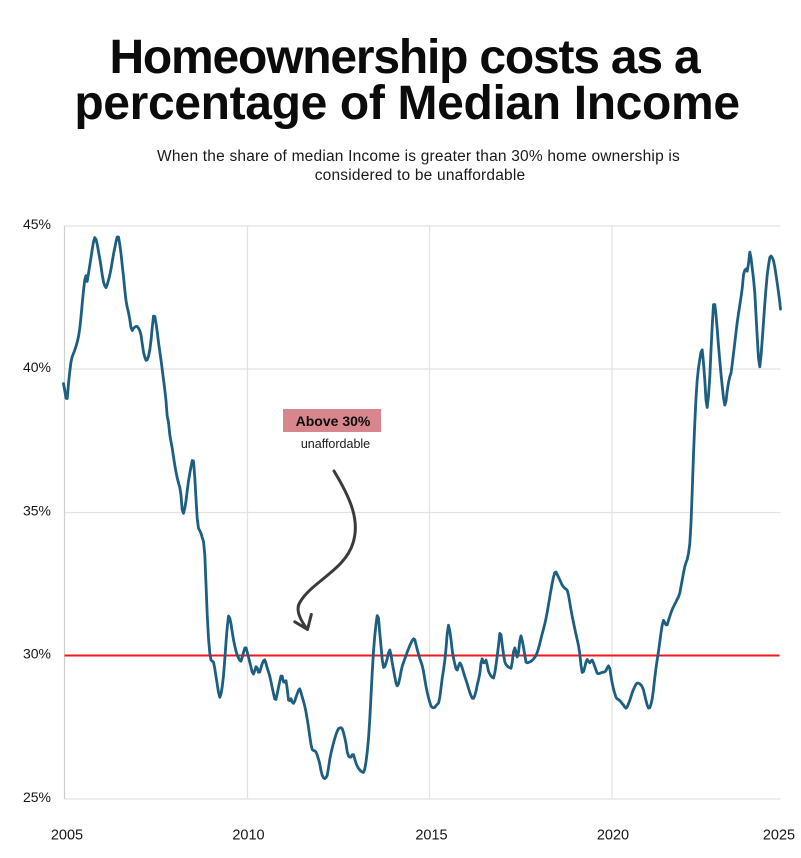  Describe the element at coordinates (37, 224) in the screenshot. I see `svg-text: 45%` at that location.